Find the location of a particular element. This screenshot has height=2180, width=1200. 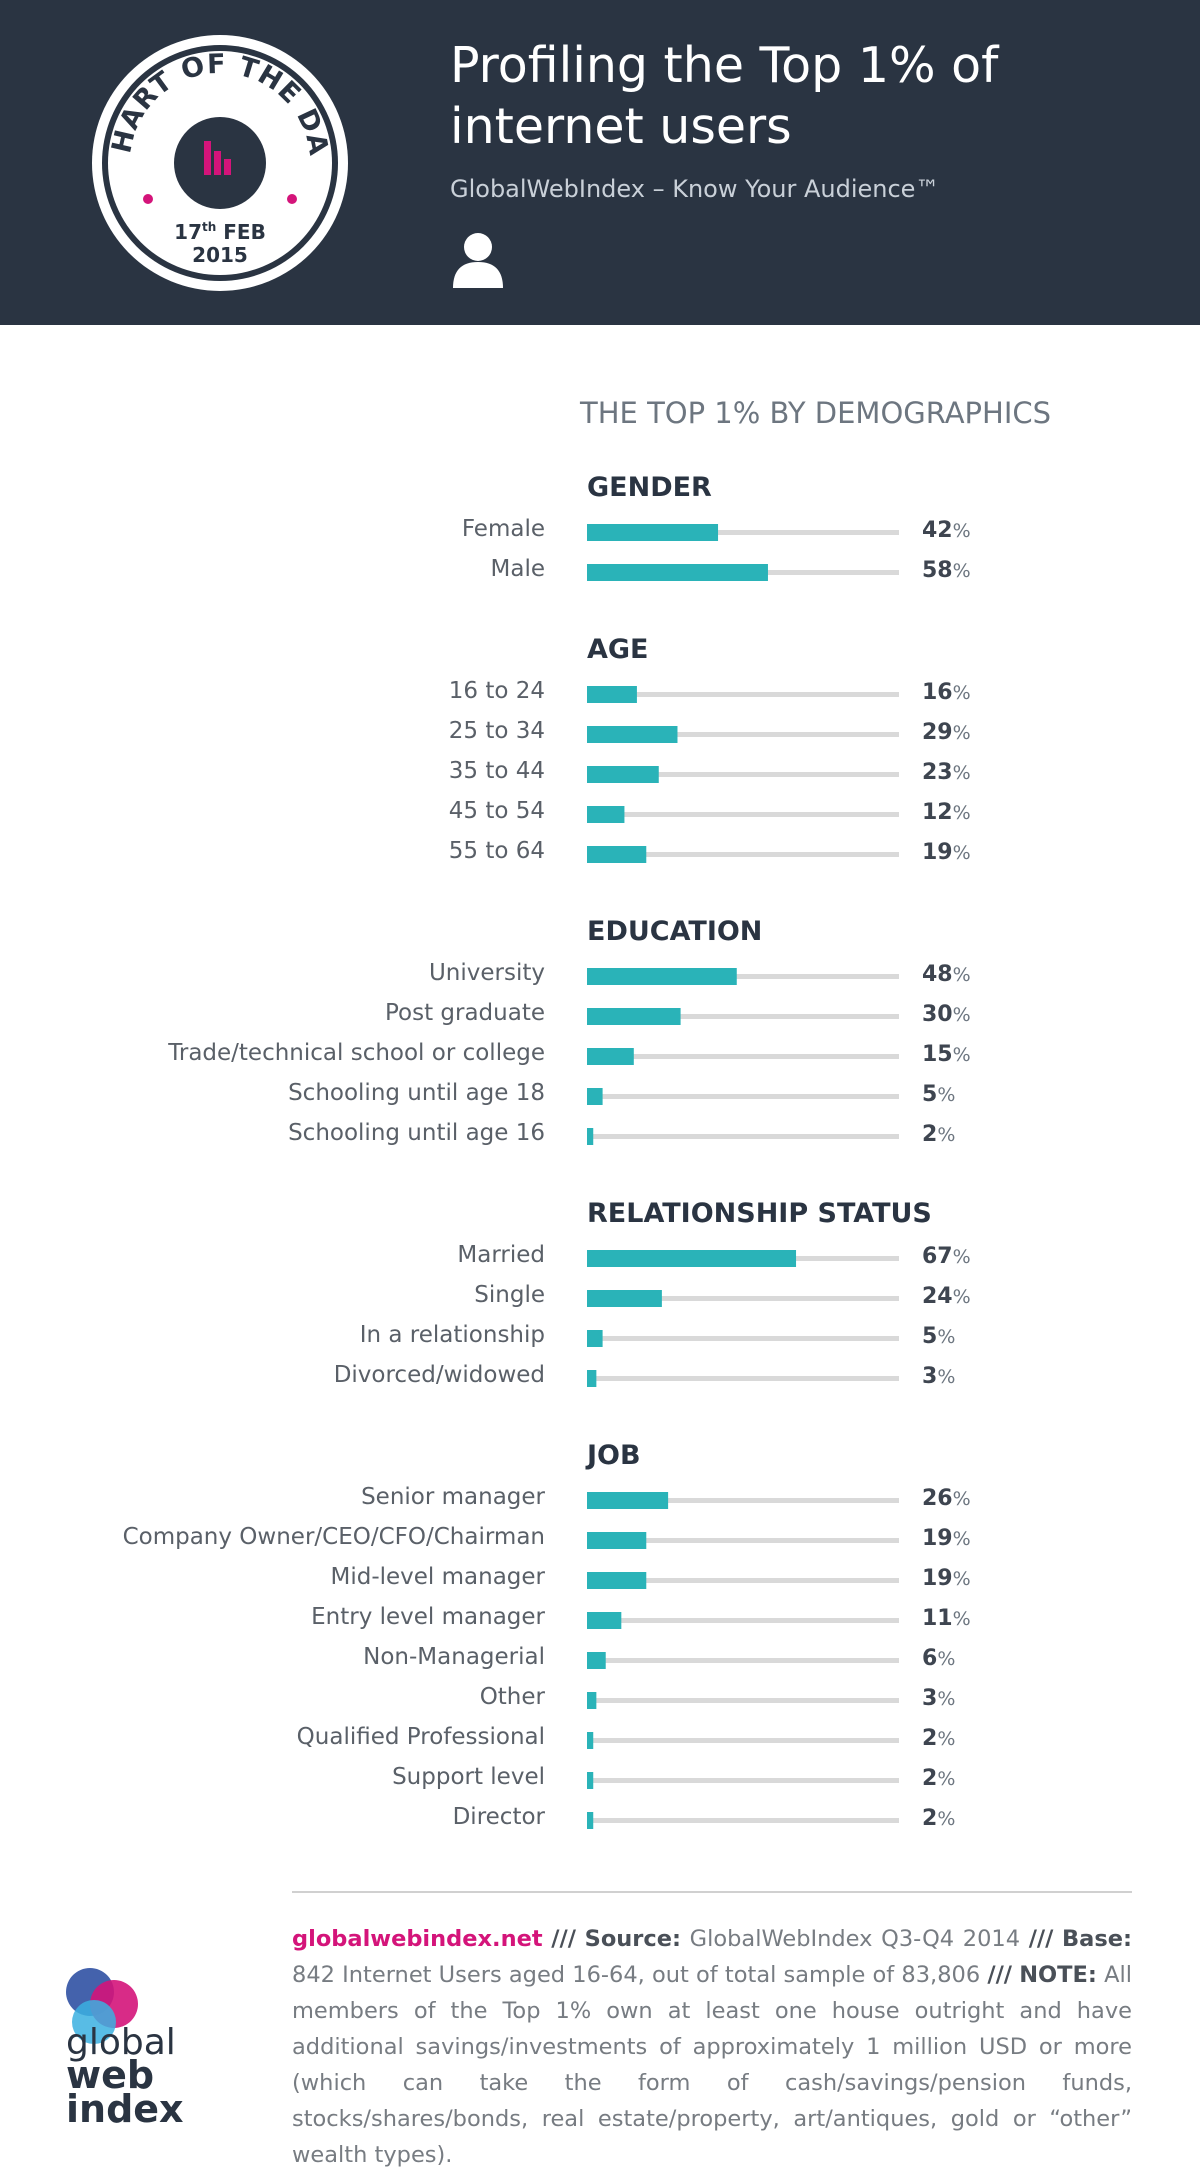

bar-value-female: 42% is located at coordinates (946, 530).